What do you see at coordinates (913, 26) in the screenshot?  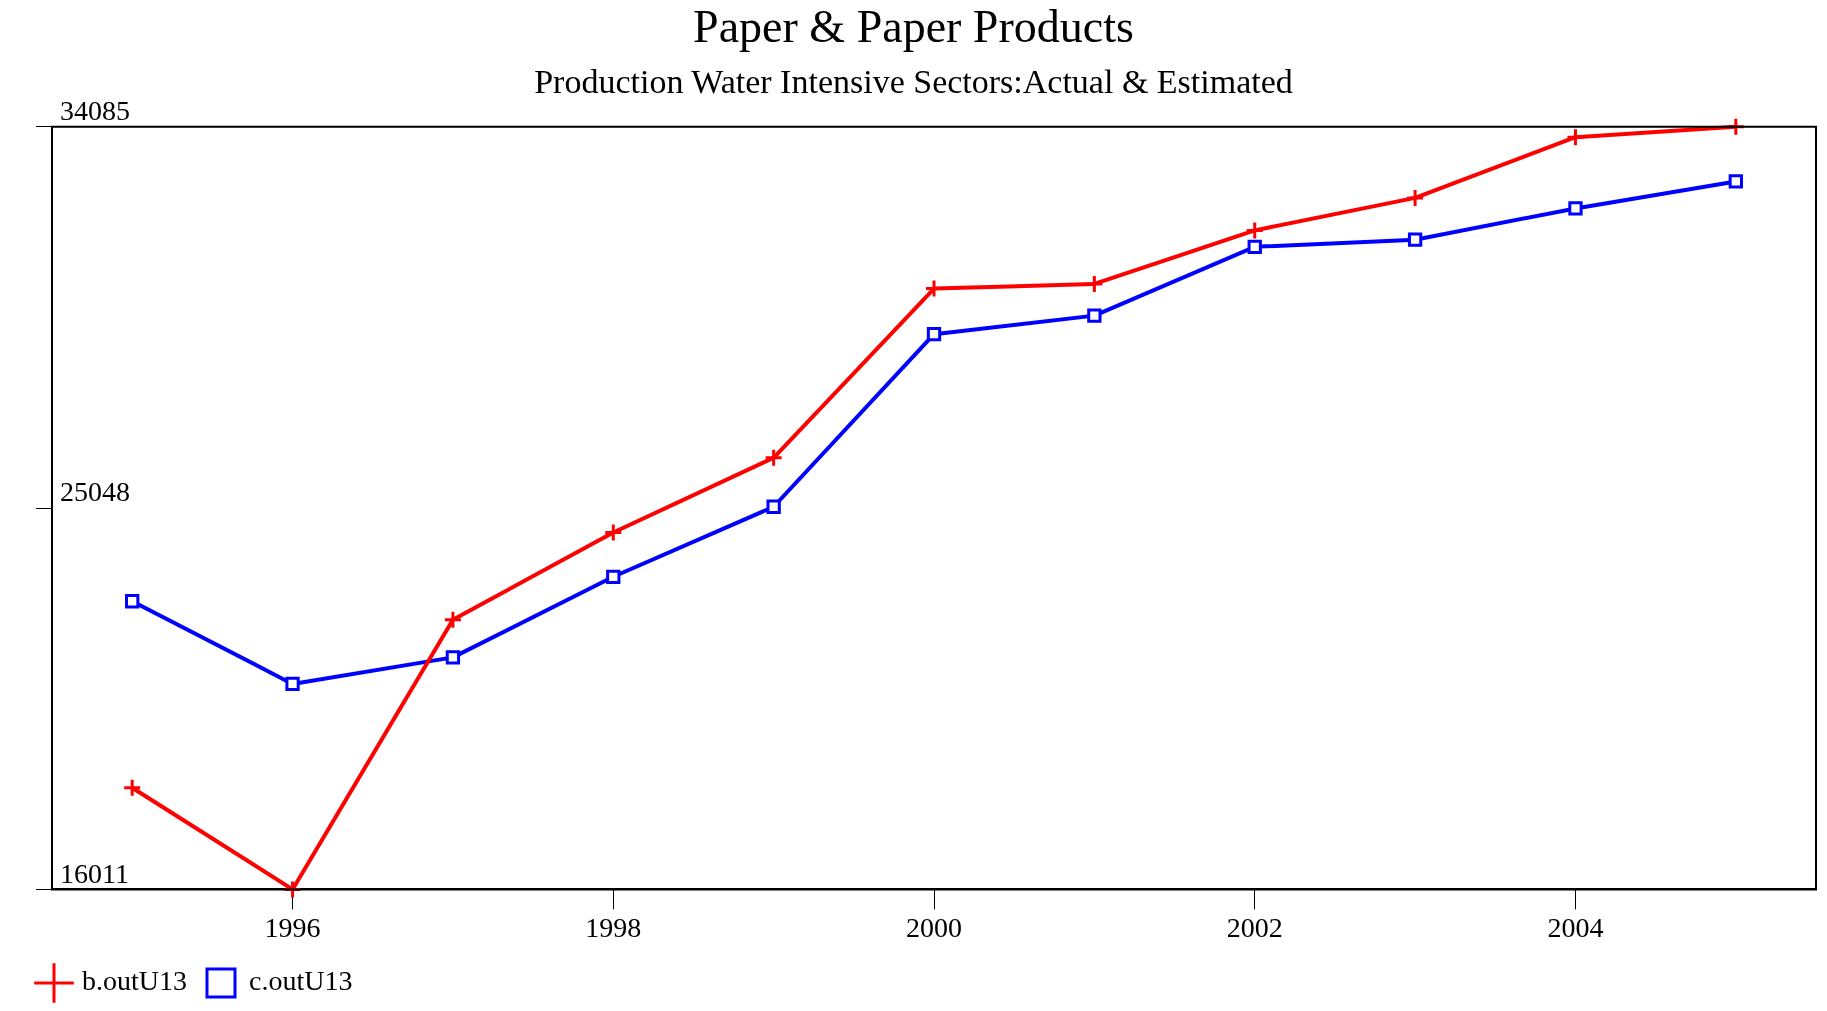 I see `chart-title: Paper & Paper Products` at bounding box center [913, 26].